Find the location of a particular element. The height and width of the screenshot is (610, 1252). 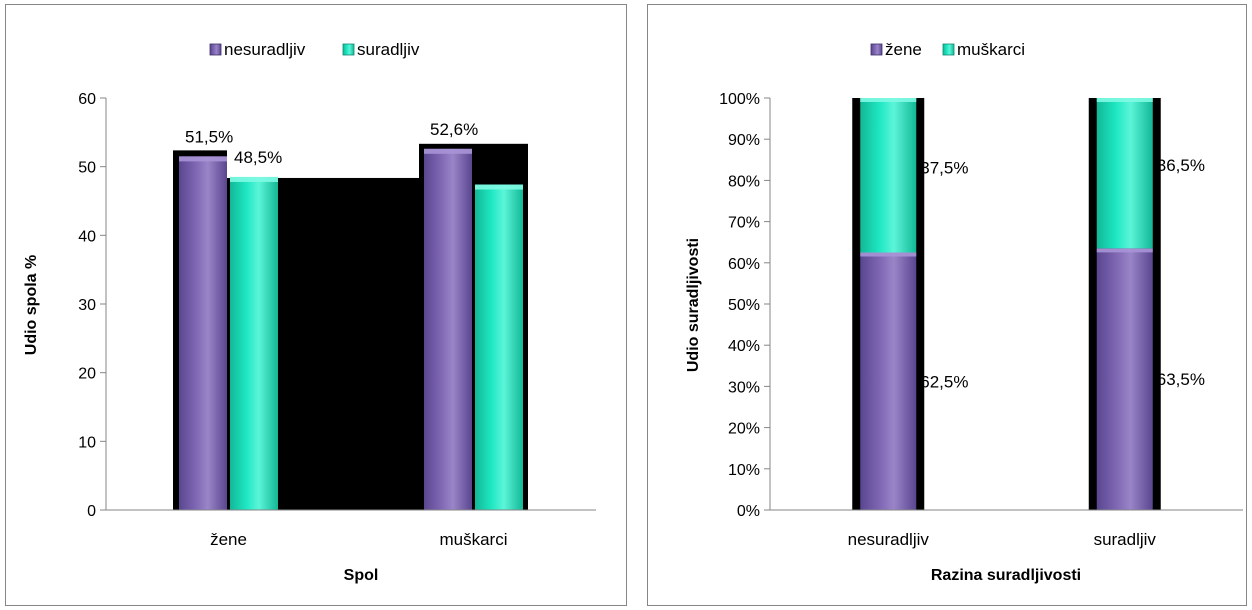

bar-top-muskarci-nesuradljiv is located at coordinates (888, 100).